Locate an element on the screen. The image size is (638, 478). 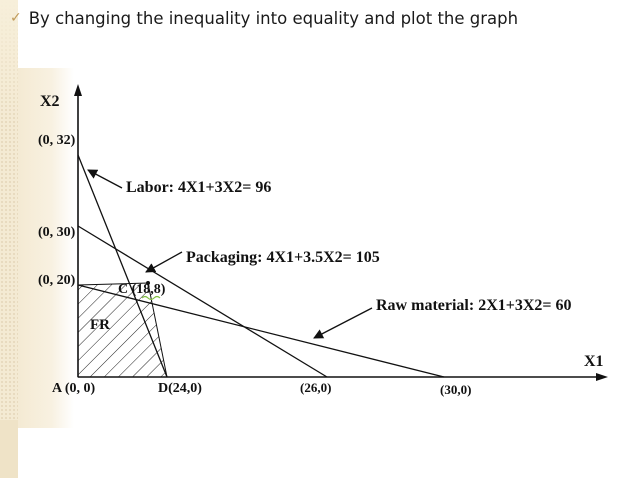
checkmark-icon: ✓ is located at coordinates (16, 18).